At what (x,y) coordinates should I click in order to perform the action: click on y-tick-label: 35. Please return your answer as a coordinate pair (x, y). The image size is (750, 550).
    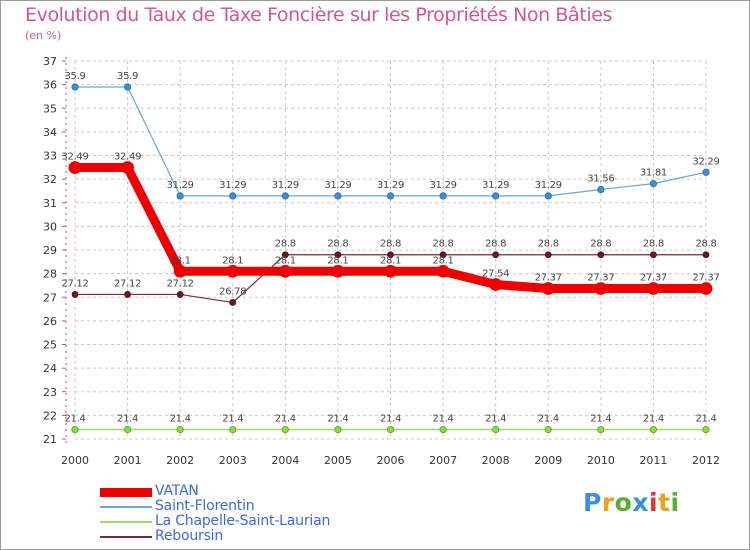
    Looking at the image, I should click on (50, 108).